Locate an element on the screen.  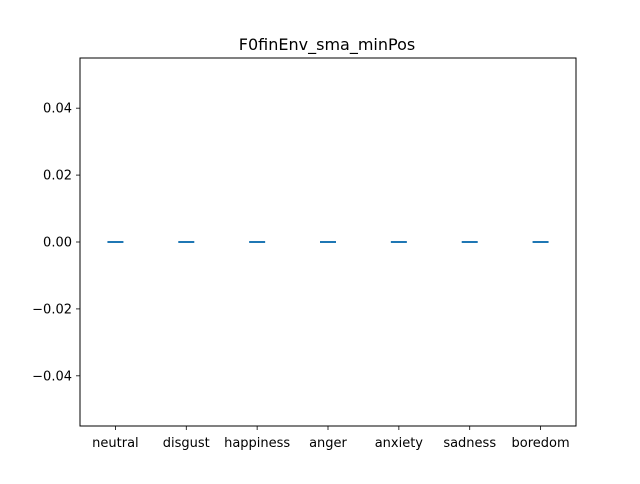
x-tick-label-sadness: sadness is located at coordinates (469, 443).